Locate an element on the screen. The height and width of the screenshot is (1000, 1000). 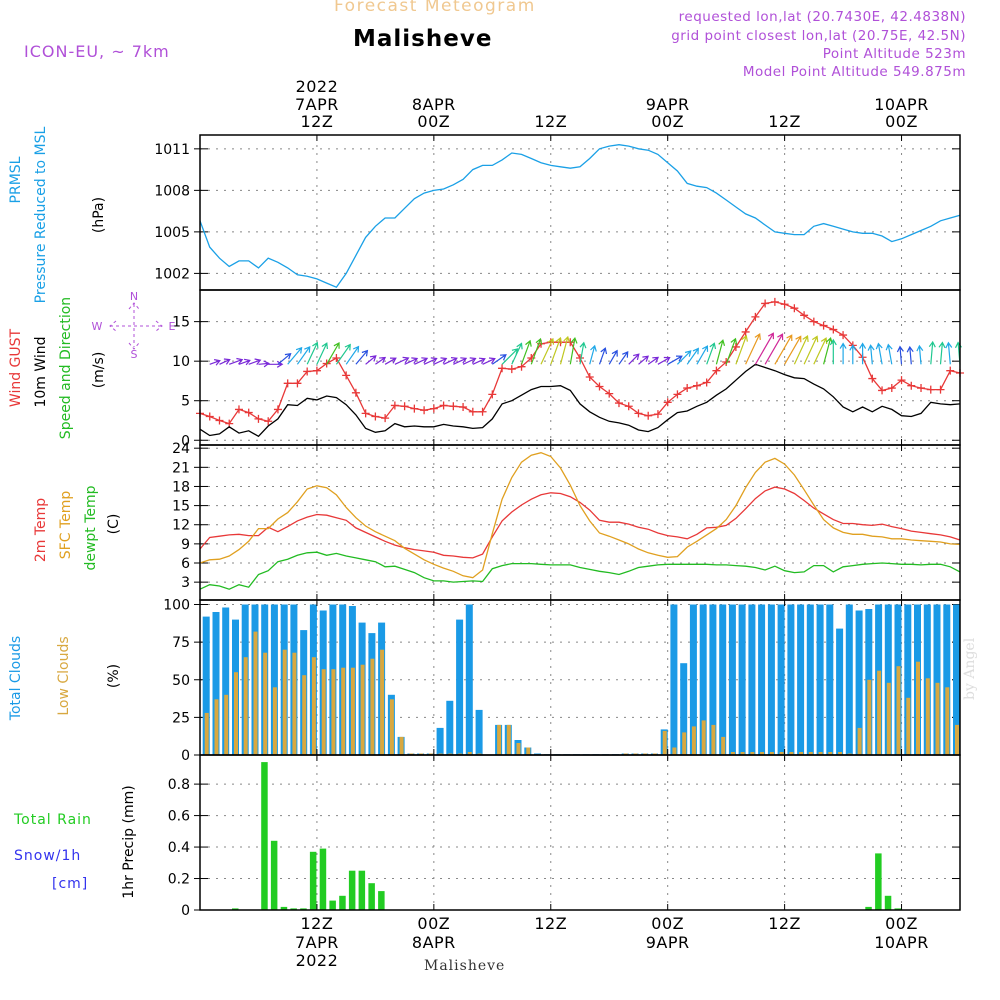
snow-unit-label: [cm] is located at coordinates (70, 884).